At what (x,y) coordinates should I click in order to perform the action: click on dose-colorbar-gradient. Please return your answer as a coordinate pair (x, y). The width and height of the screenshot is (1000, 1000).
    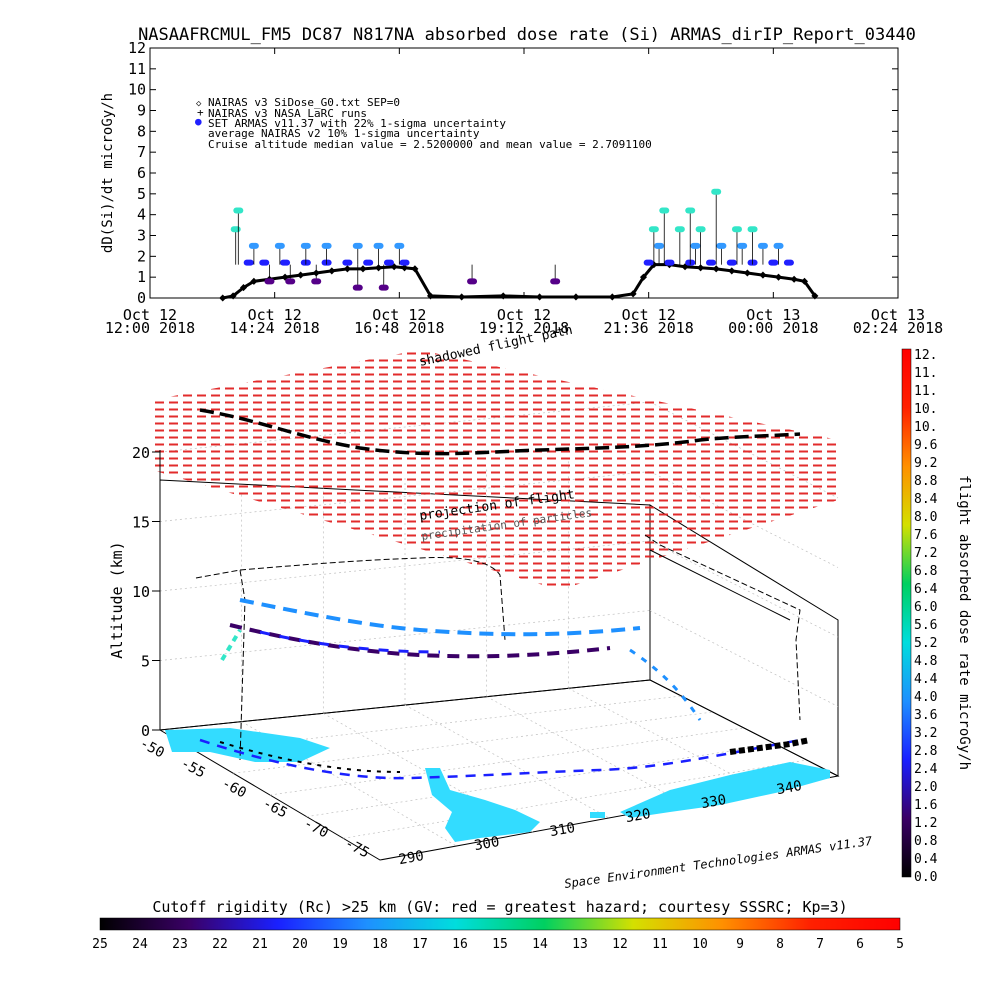
    Looking at the image, I should click on (906, 613).